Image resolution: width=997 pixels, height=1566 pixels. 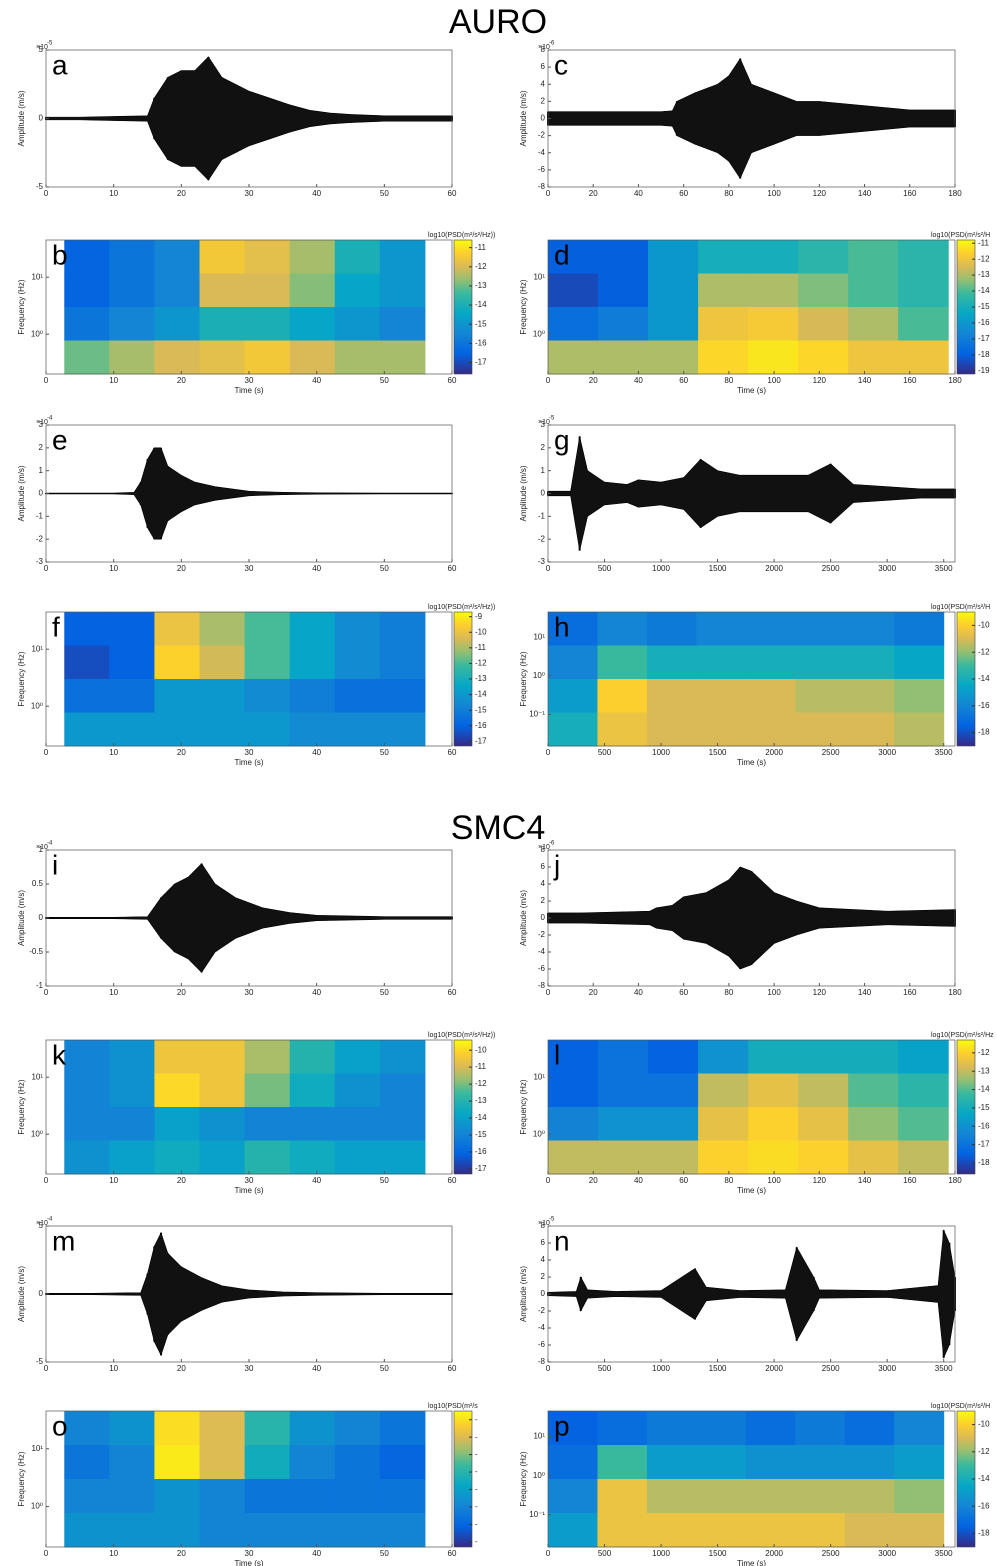 What do you see at coordinates (50, 844) in the screenshot?
I see `y-scale-exponent: -4` at bounding box center [50, 844].